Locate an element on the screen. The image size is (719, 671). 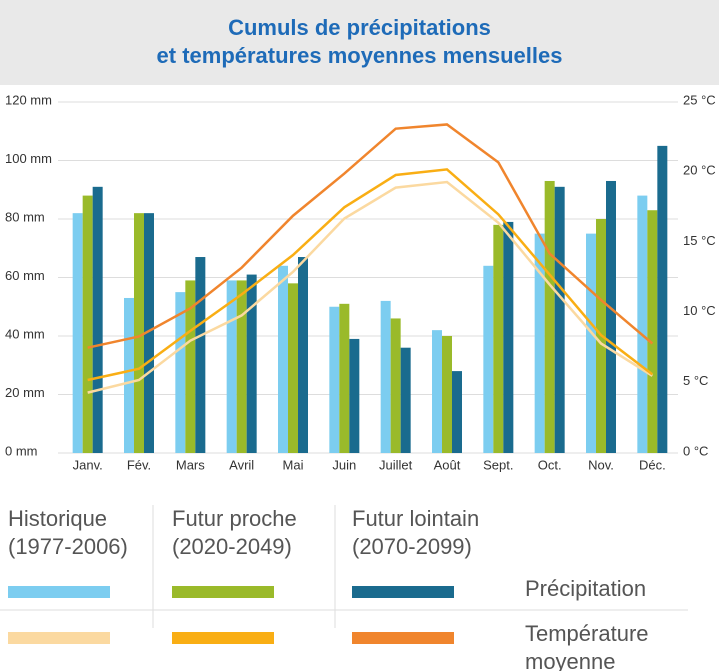
x-tick-label: Avril is located at coordinates (241, 464).